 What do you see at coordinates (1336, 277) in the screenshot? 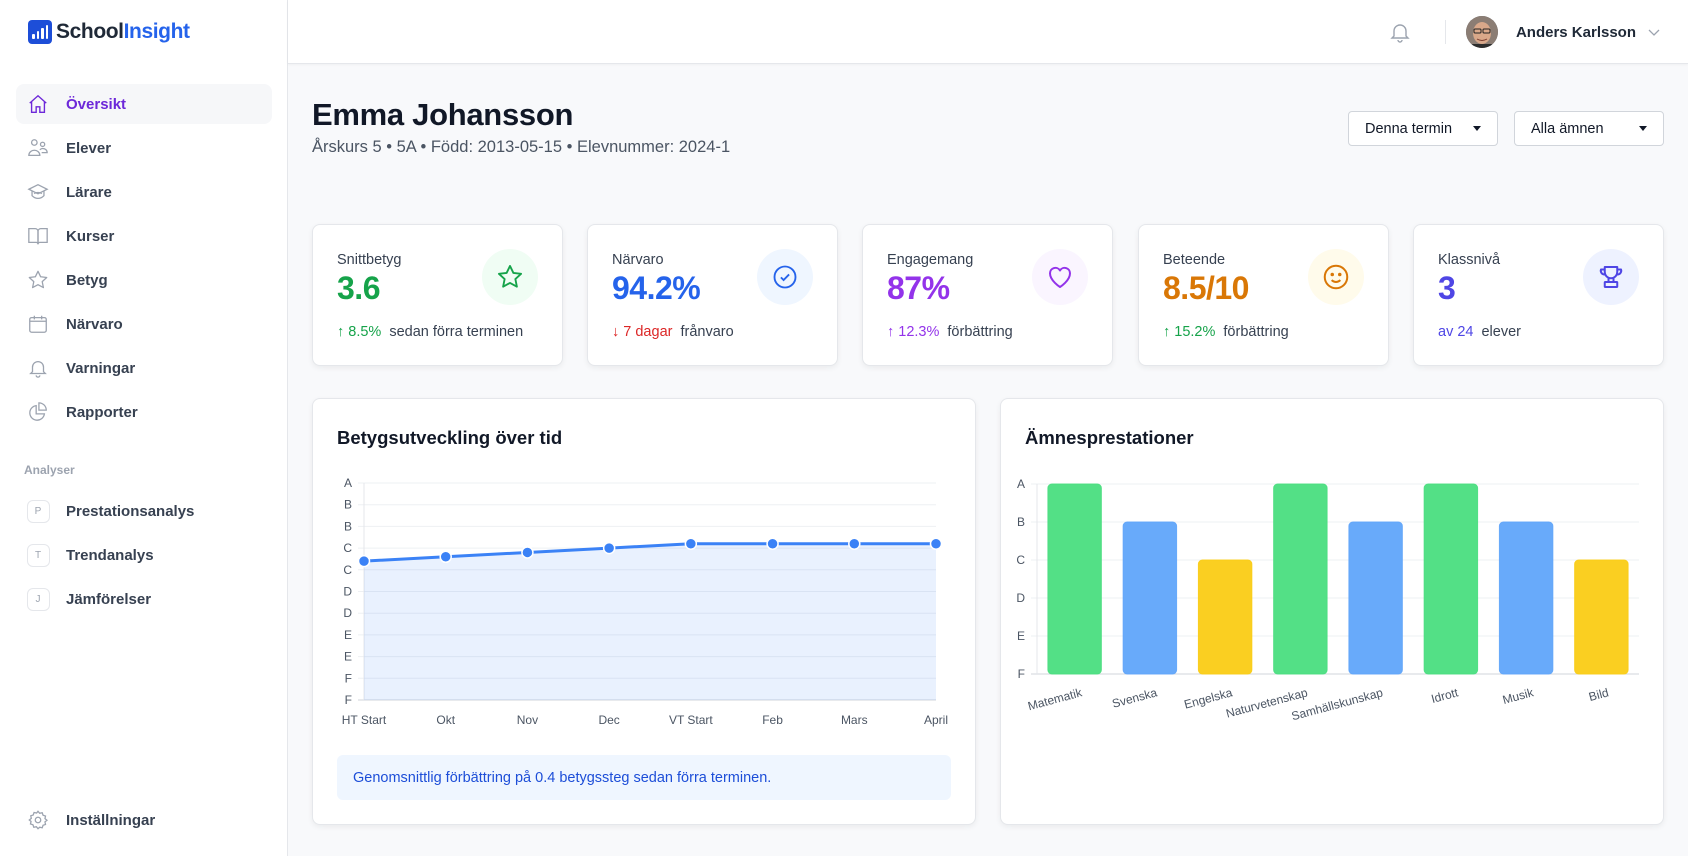
I see `smile-icon` at bounding box center [1336, 277].